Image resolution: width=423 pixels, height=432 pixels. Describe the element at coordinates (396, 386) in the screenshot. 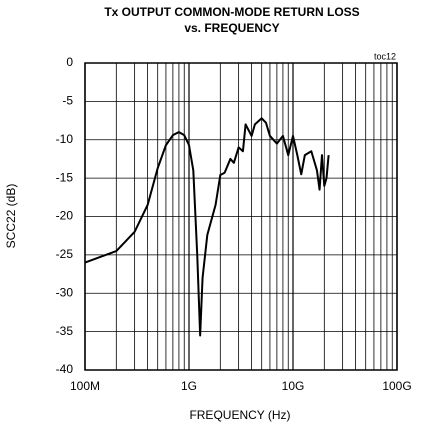

I see `x-tick-label: 100G` at that location.